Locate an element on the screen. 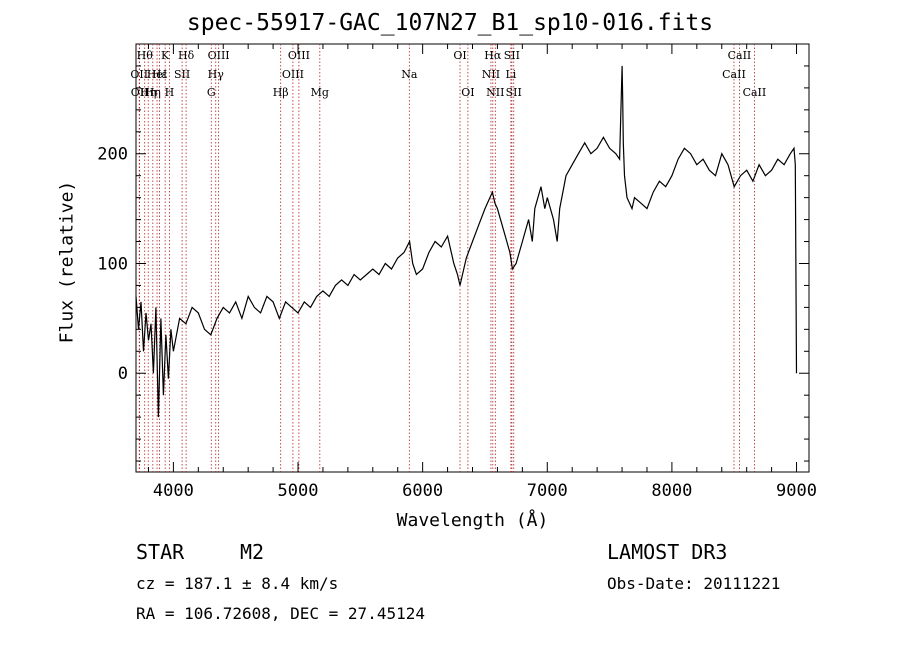  line-label: G is located at coordinates (211, 92).